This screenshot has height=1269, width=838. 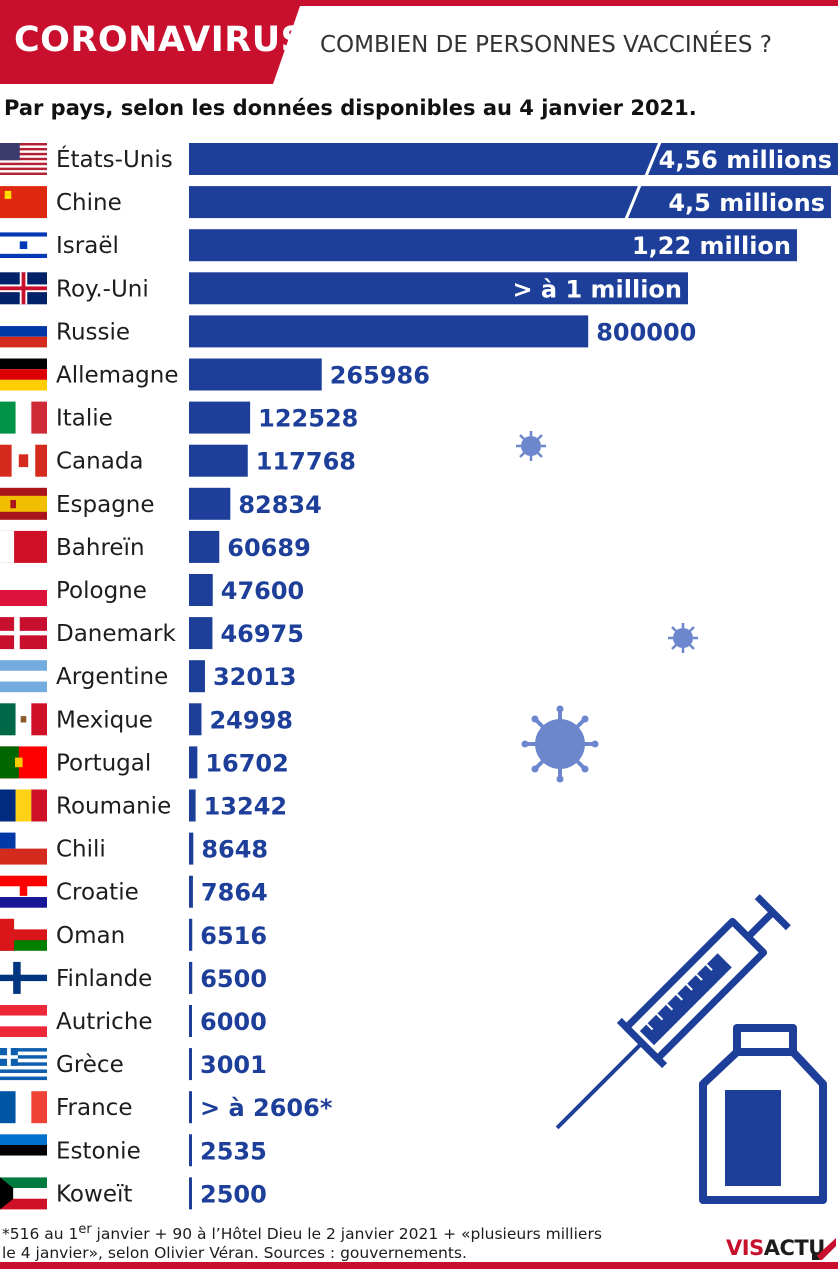 What do you see at coordinates (234, 850) in the screenshot?
I see `data-label: 8648` at bounding box center [234, 850].